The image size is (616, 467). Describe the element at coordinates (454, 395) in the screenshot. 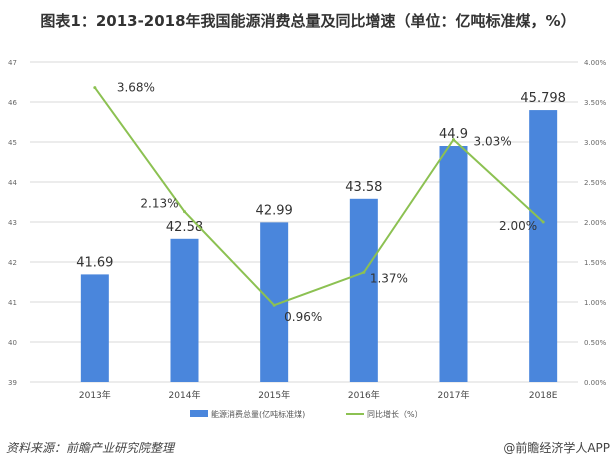

I see `x-tick: 2017年` at that location.